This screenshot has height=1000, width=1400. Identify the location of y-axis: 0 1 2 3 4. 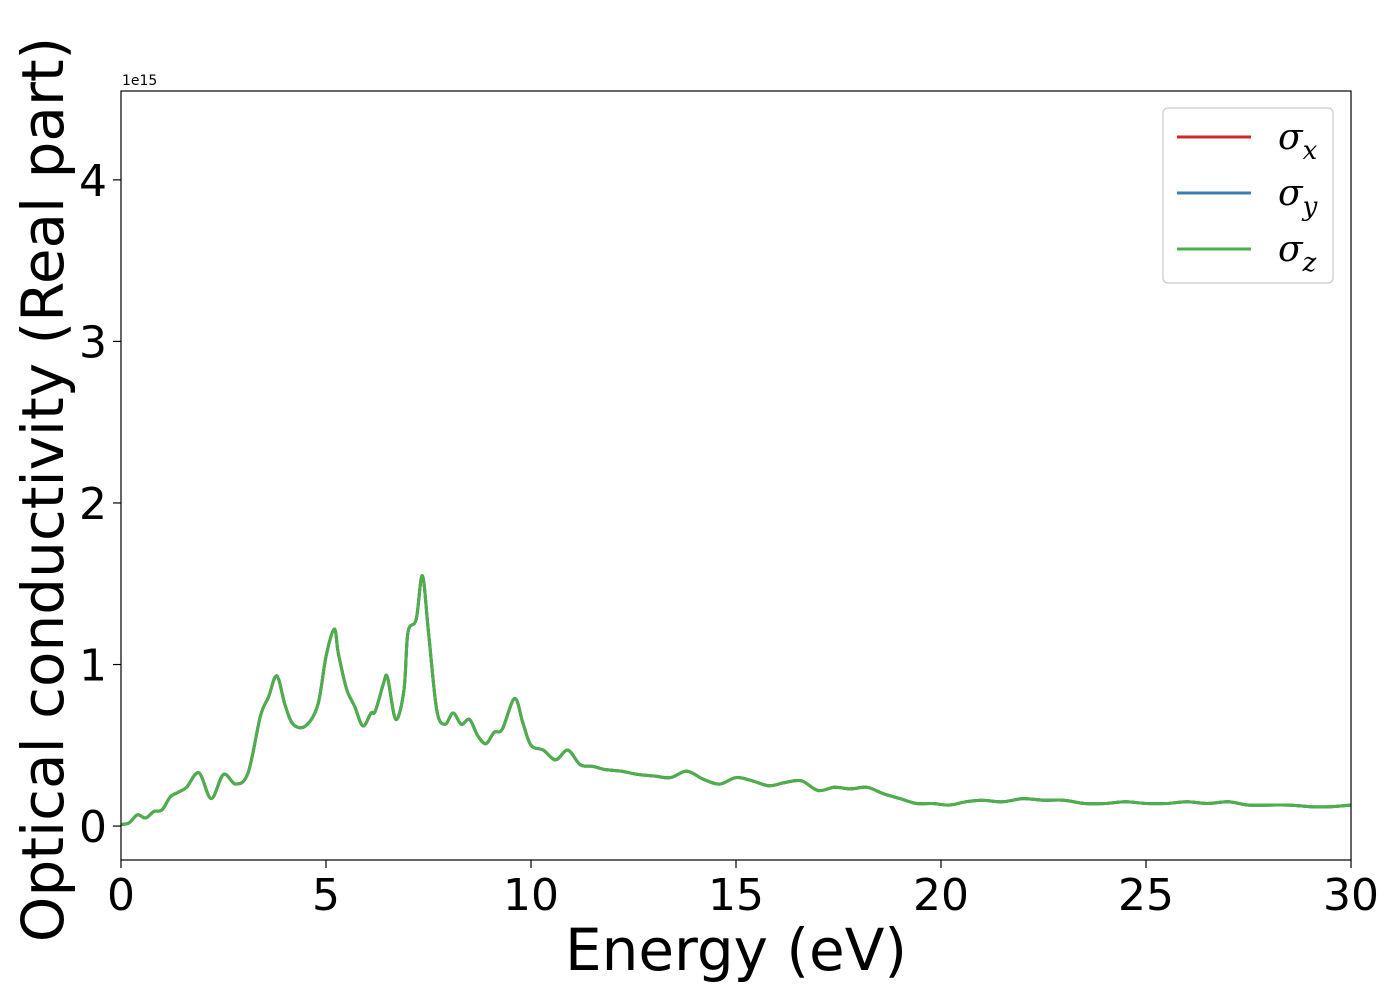
(100, 504).